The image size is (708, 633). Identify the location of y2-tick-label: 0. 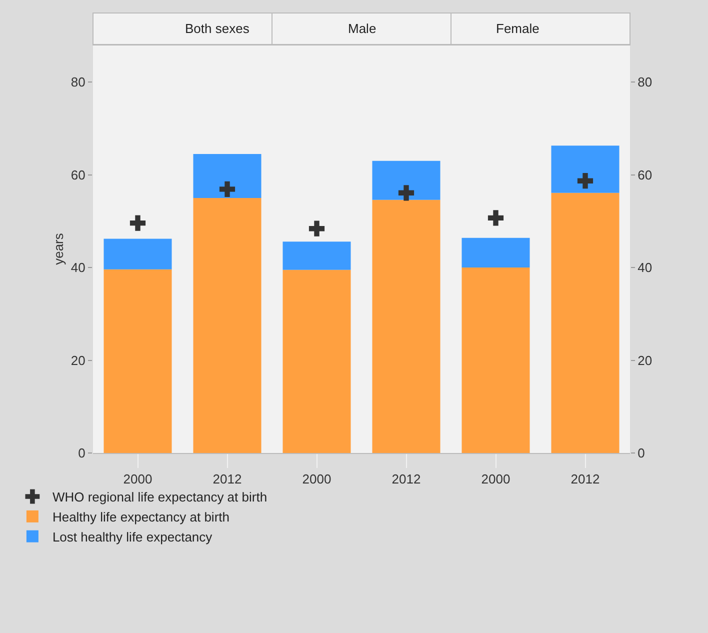
(641, 453).